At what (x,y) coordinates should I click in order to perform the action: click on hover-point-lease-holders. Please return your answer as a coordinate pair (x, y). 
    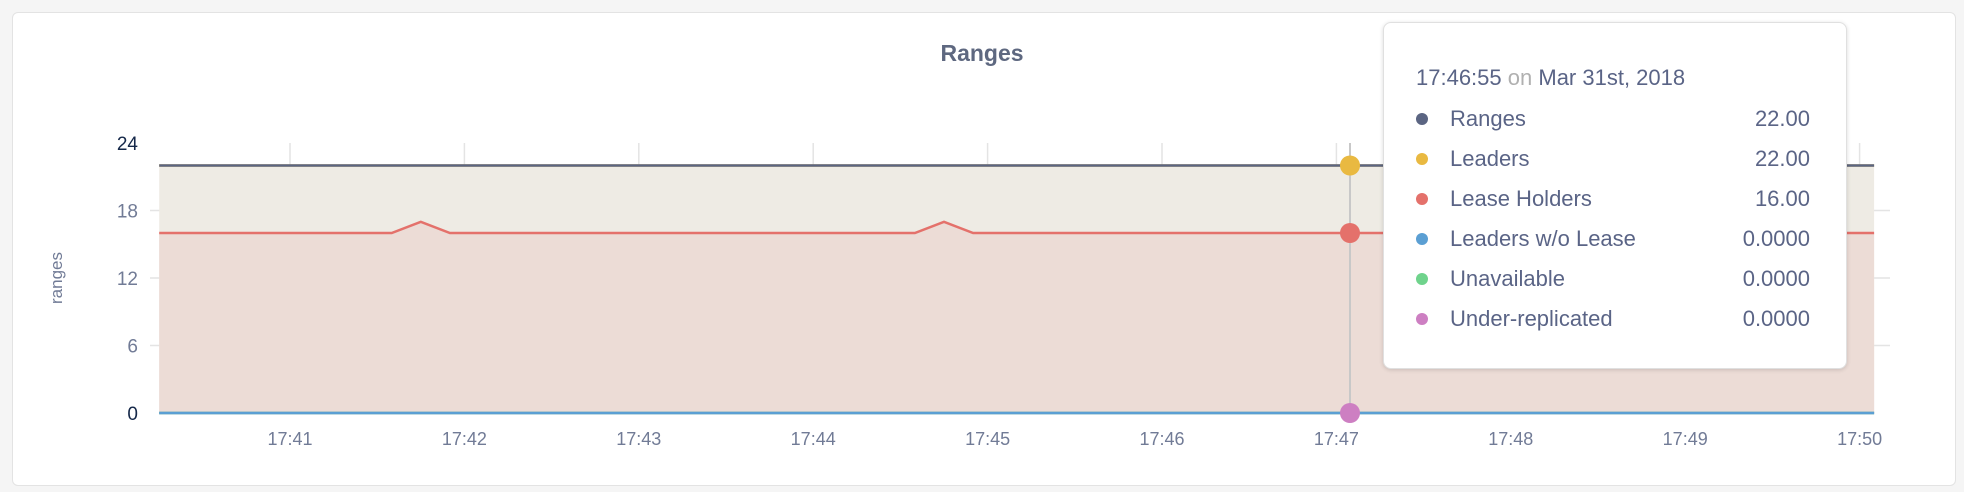
    Looking at the image, I should click on (1350, 233).